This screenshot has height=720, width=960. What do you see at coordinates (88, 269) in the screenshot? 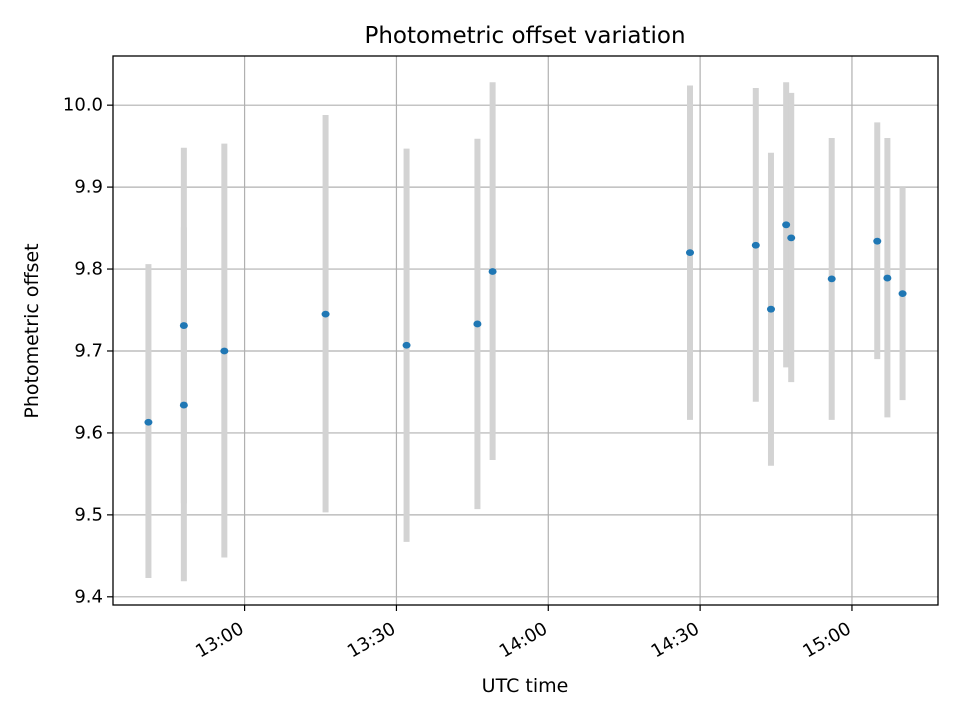
I see `y-tick-label: 9.8` at bounding box center [88, 269].